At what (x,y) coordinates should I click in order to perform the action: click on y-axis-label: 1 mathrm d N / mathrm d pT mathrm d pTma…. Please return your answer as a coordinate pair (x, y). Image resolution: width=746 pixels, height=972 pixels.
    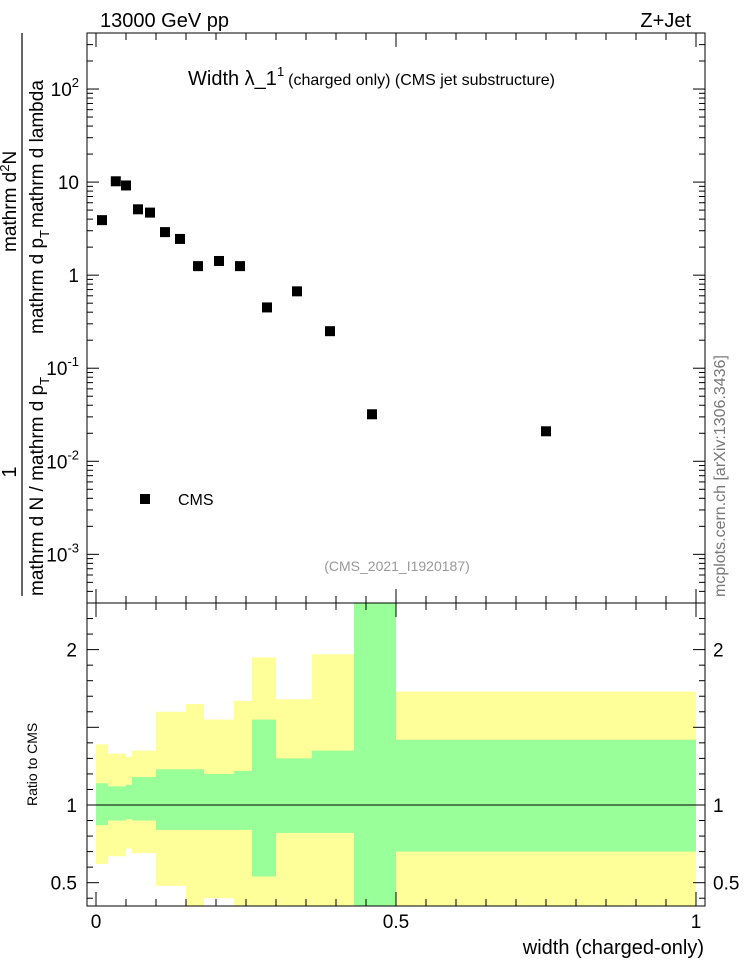
    Looking at the image, I should click on (26, 314).